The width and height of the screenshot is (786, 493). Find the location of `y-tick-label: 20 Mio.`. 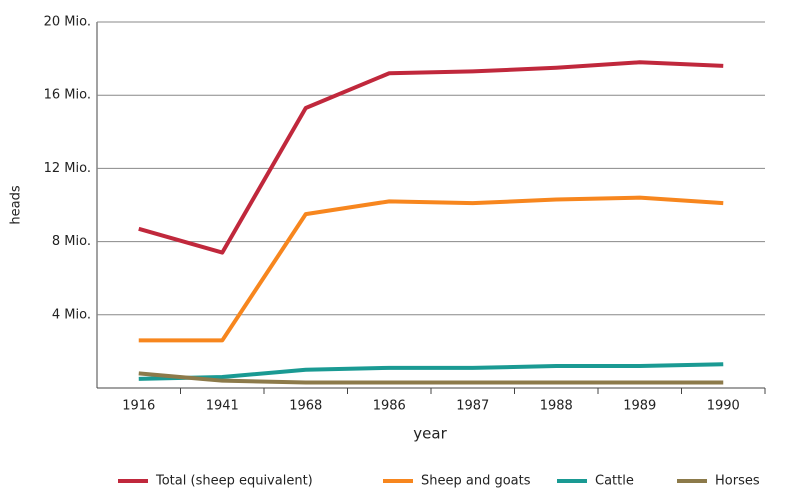

y-tick-label: 20 Mio. is located at coordinates (67, 22).